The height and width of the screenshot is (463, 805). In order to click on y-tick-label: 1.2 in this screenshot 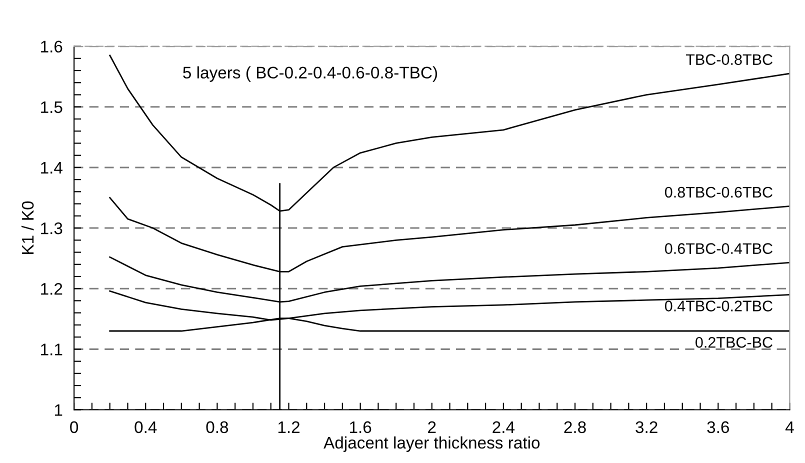, I will do `click(51, 289)`.